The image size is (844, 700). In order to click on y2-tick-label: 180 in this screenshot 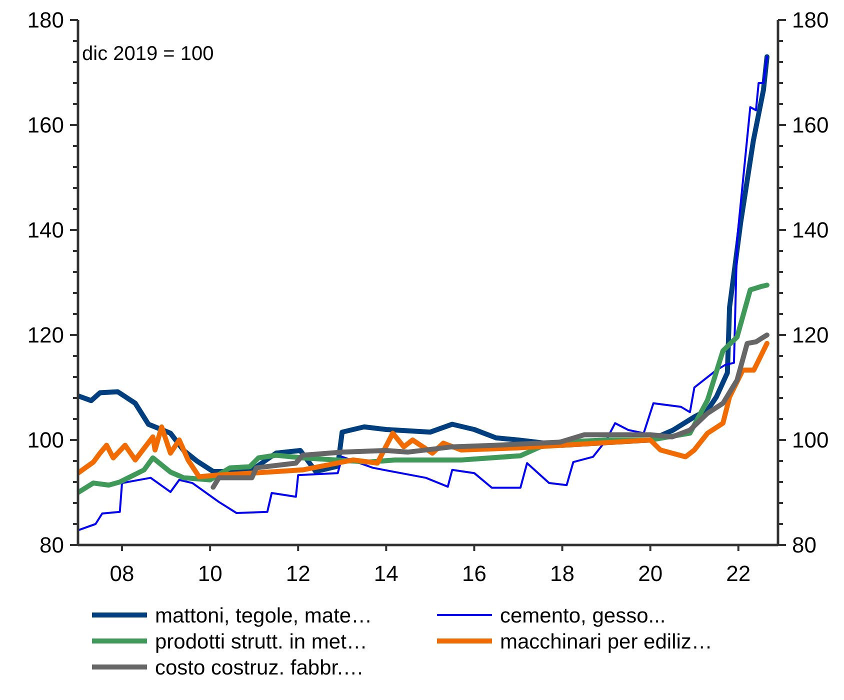, I will do `click(810, 20)`.